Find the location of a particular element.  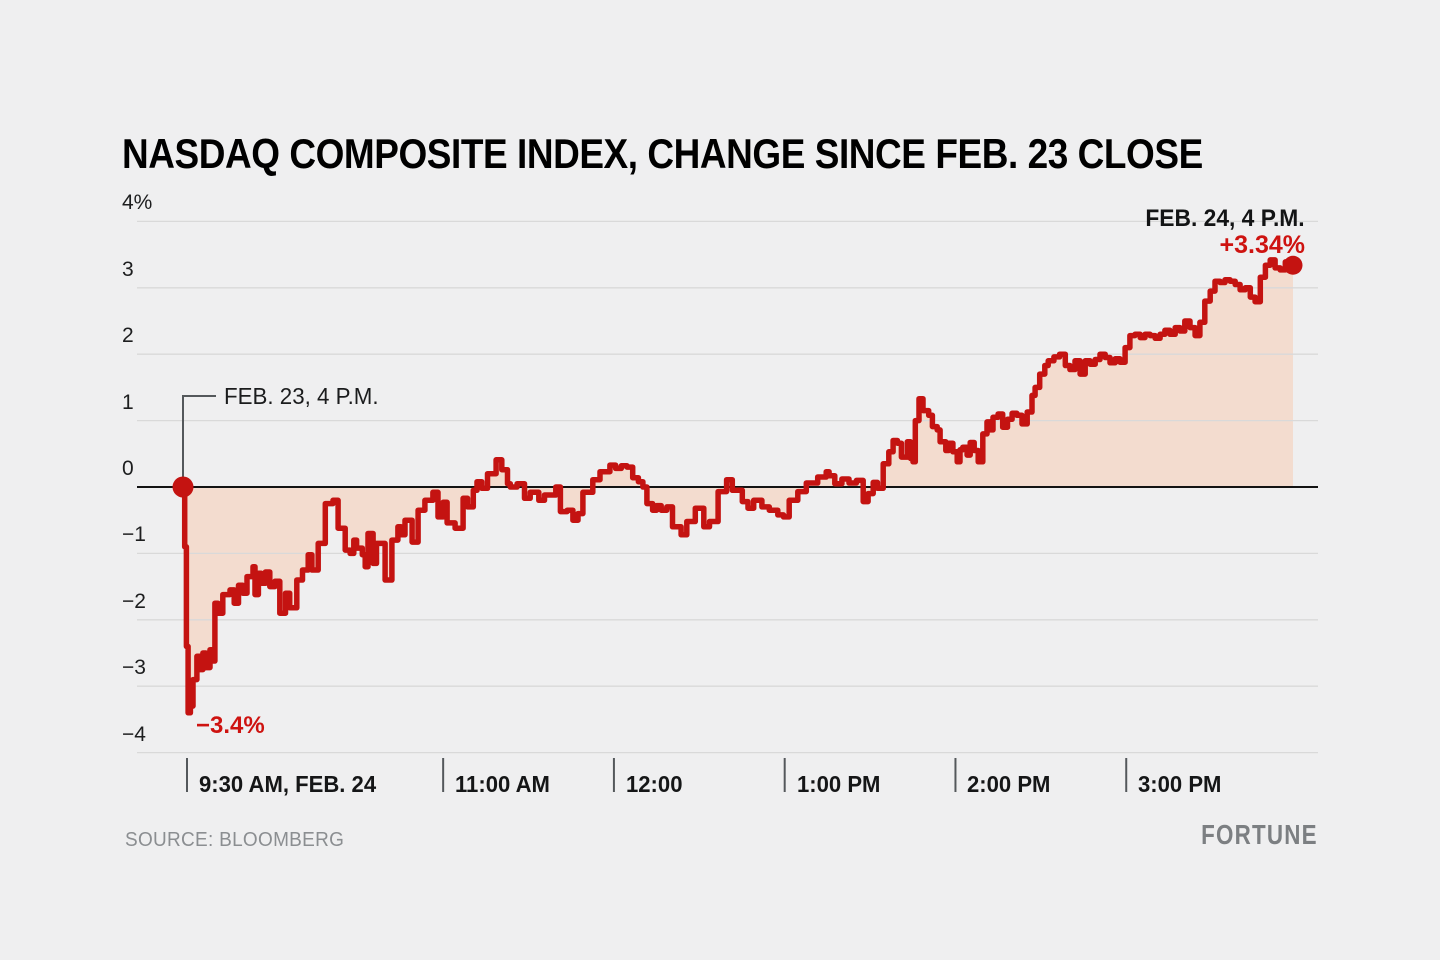

y-tick-label: −3 is located at coordinates (134, 668).